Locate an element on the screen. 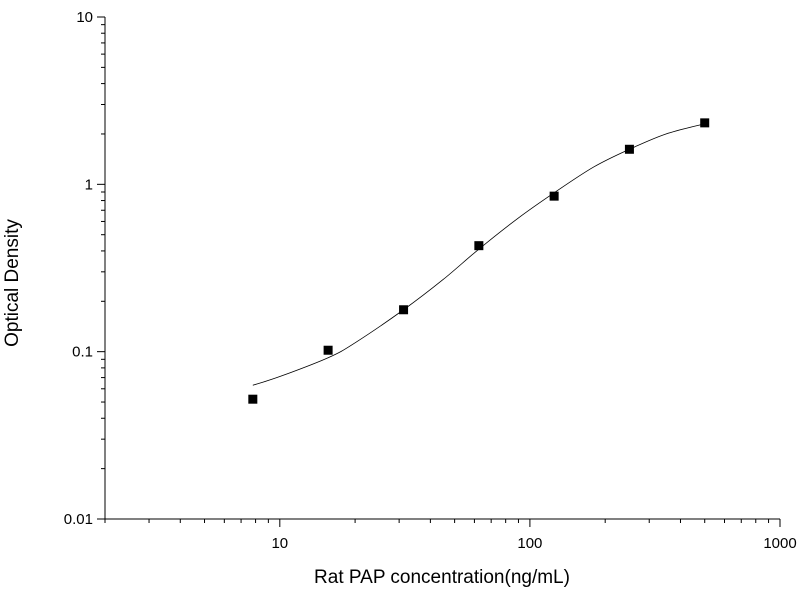 The width and height of the screenshot is (800, 600). x-axis-title: Rat PAP concentration(ng/mL) is located at coordinates (442, 577).